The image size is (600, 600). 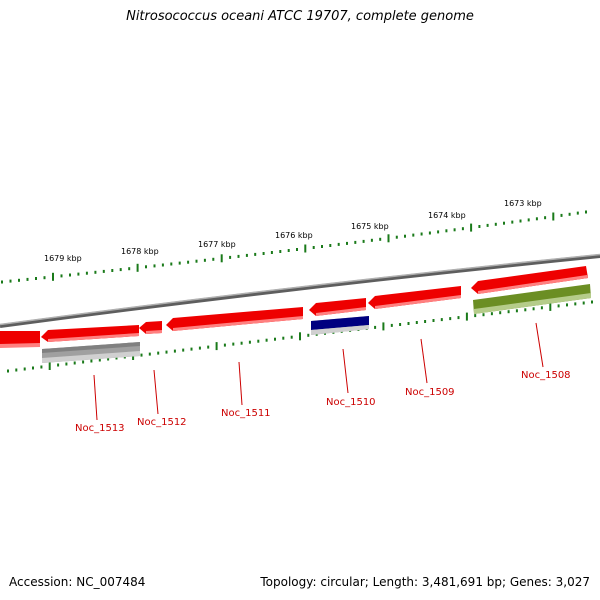 What do you see at coordinates (532, 299) in the screenshot?
I see `gene-bar-noc-1508-strand` at bounding box center [532, 299].